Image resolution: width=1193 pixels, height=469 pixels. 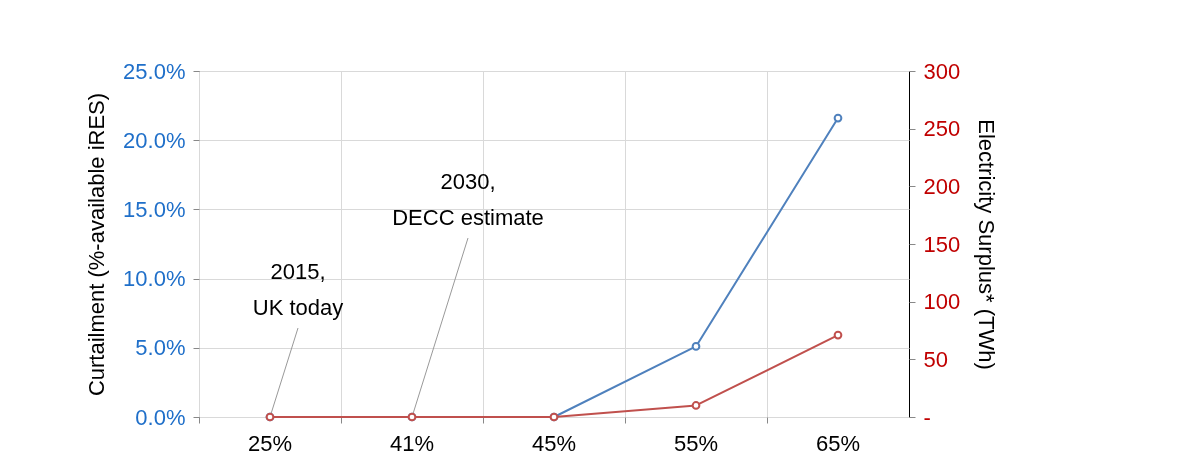 I want to click on y-tick-label: 5.0%, so click(x=160, y=348).